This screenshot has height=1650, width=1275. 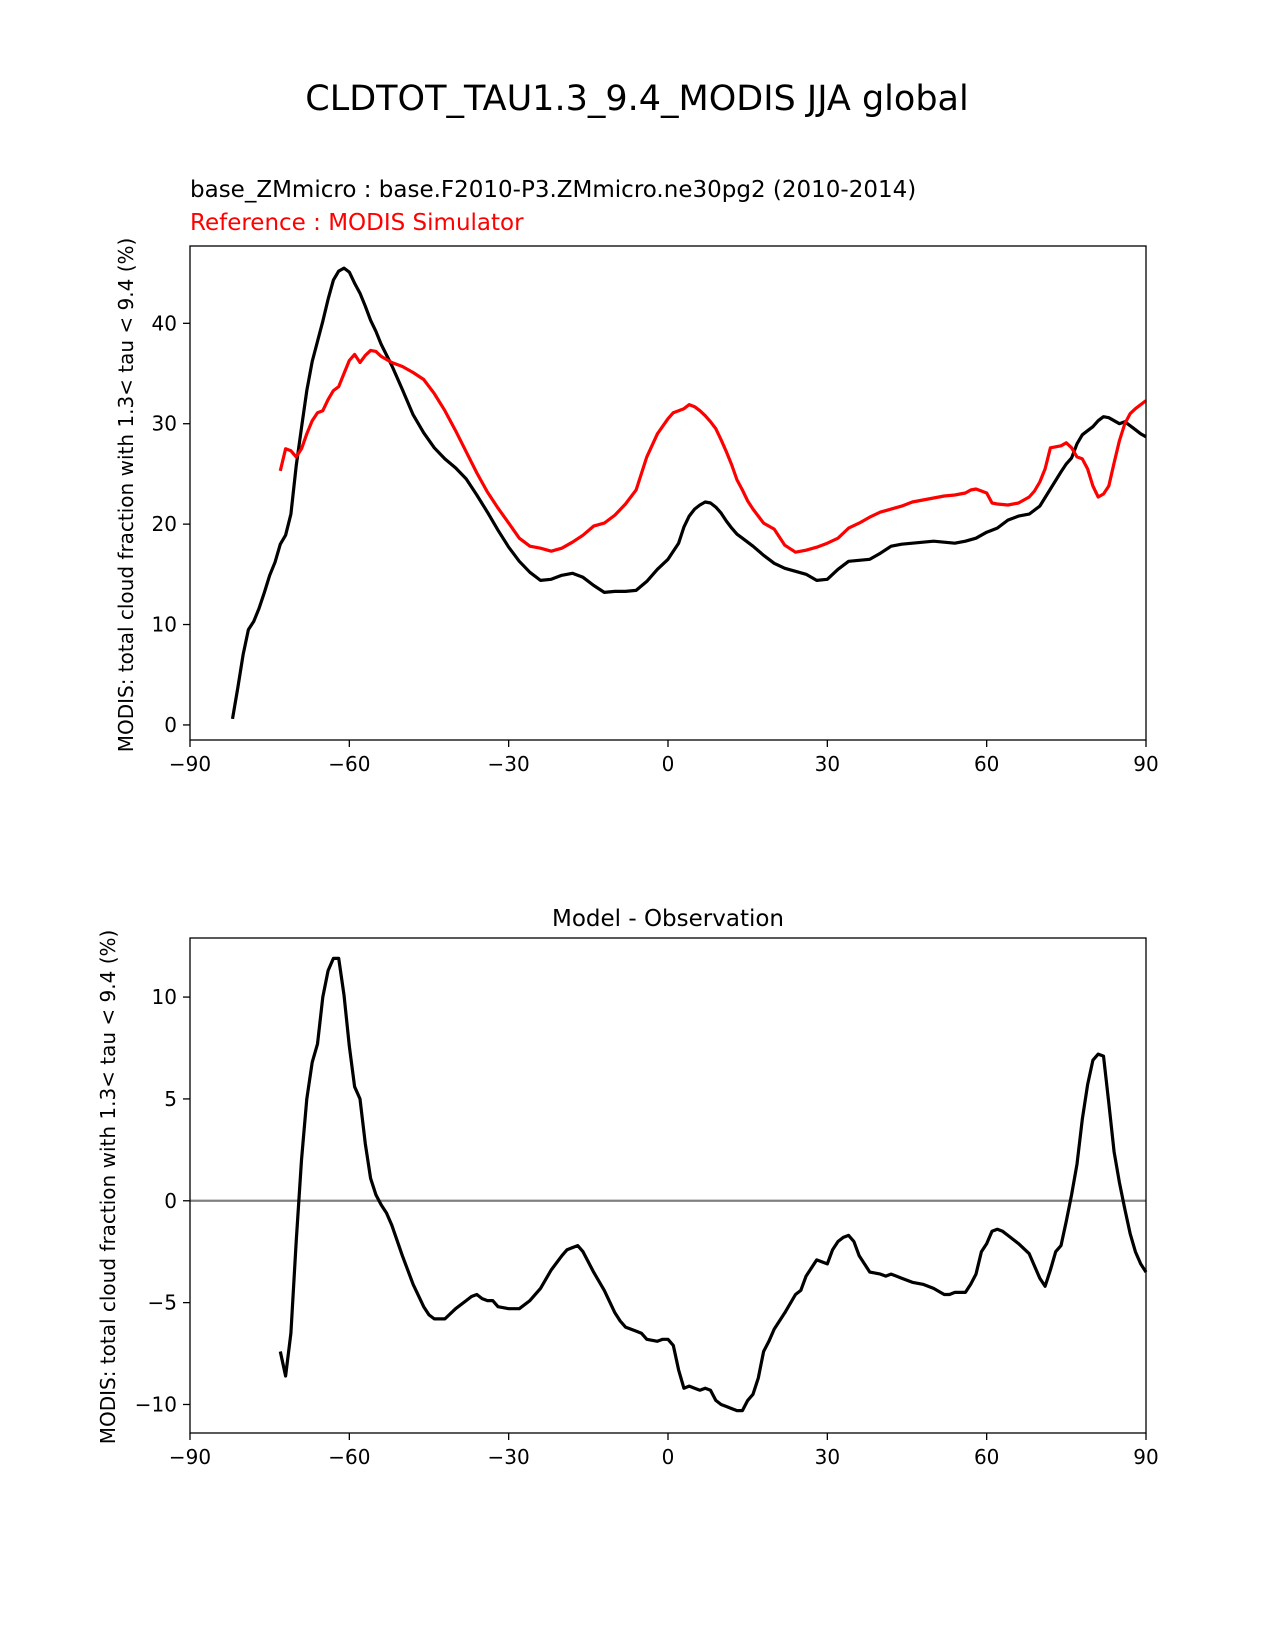 I want to click on bottom-panel-y-tick-label: −5, so click(x=162, y=1303).